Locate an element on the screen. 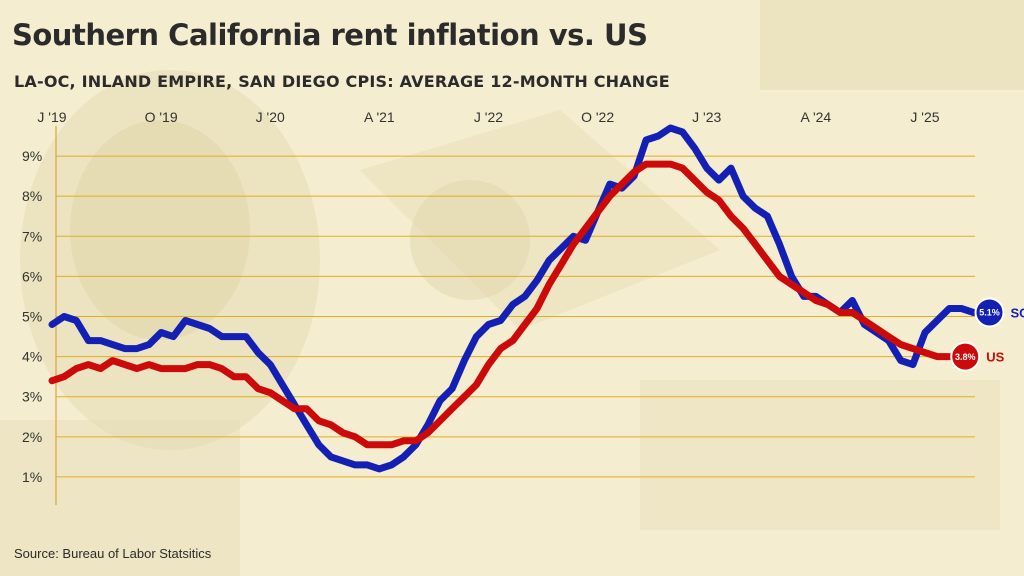  x-tick-label: O '19 is located at coordinates (161, 117).